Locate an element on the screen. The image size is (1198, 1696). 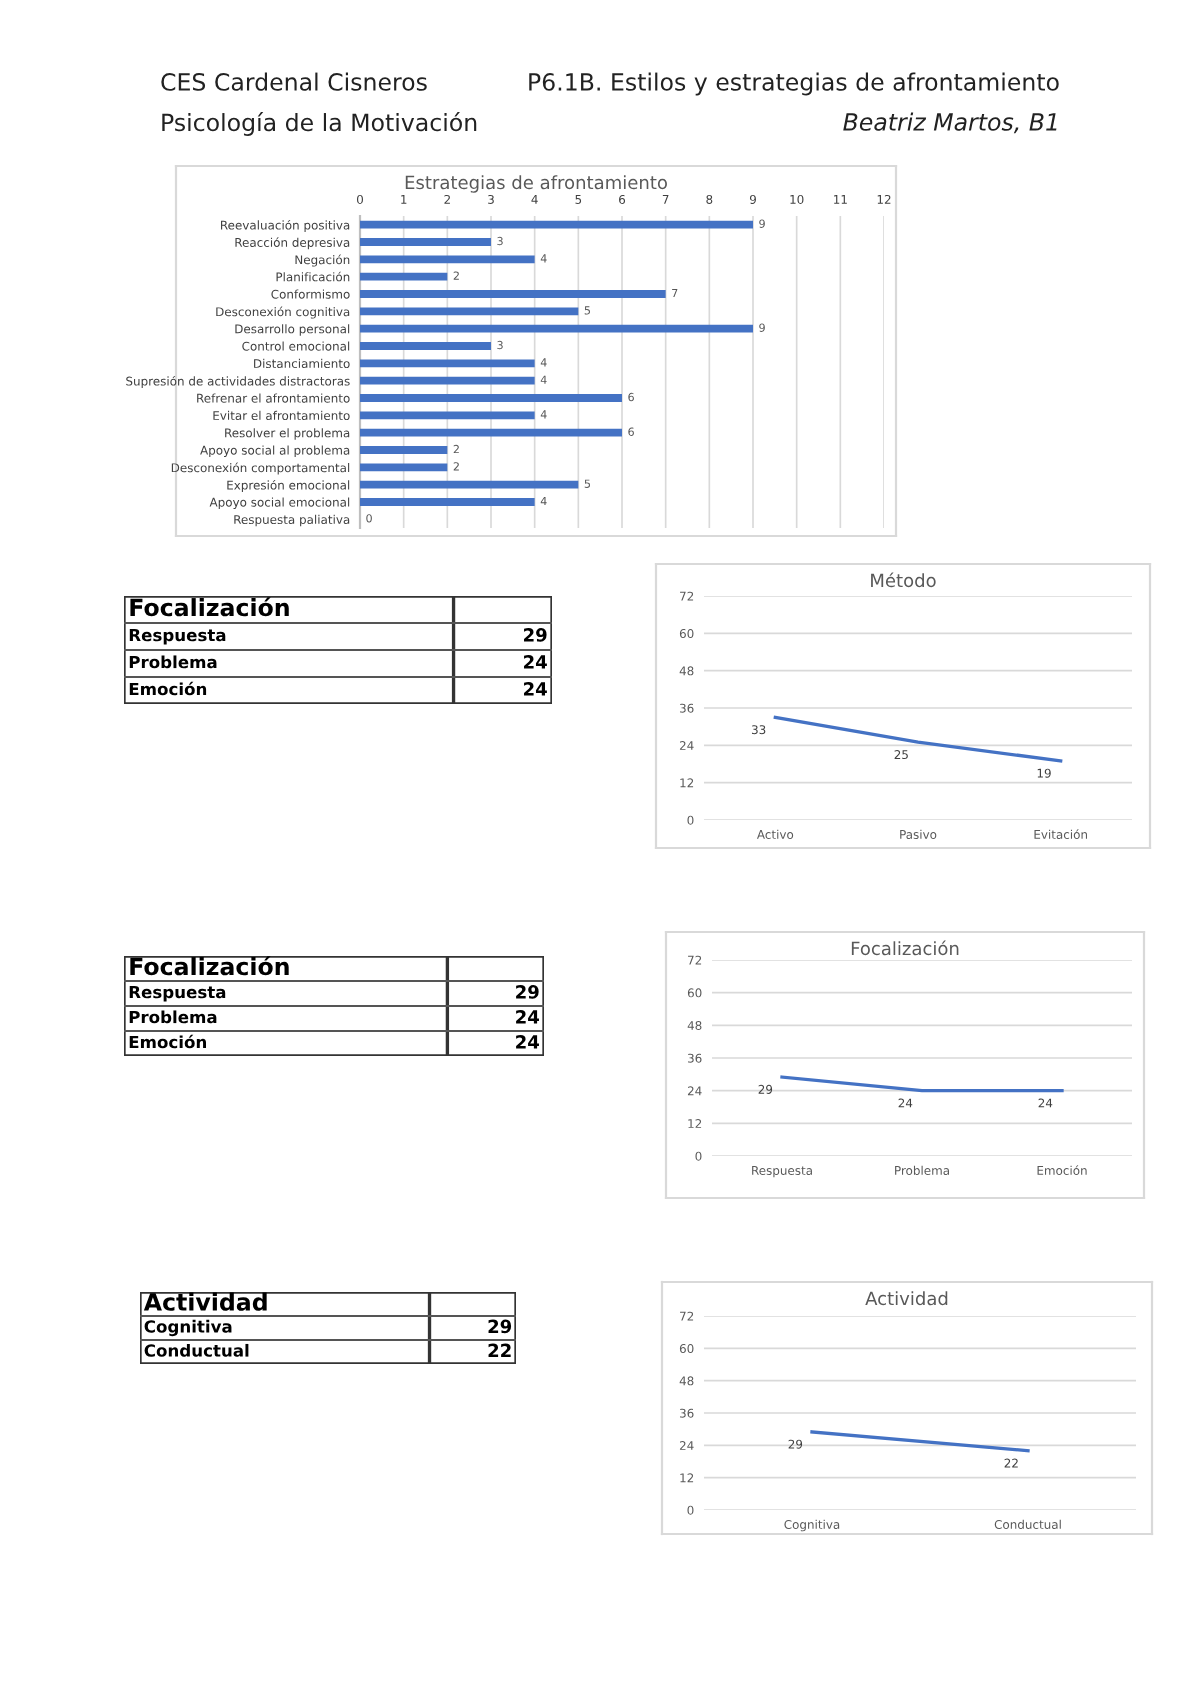
category-label: Conductual is located at coordinates (196, 1350).